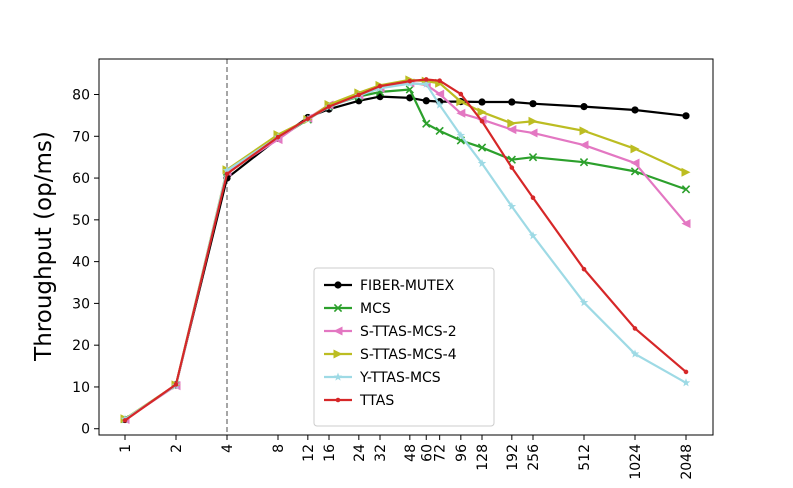 The image size is (793, 488). I want to click on legend-label: Y-TTAS-MCS, so click(400, 378).